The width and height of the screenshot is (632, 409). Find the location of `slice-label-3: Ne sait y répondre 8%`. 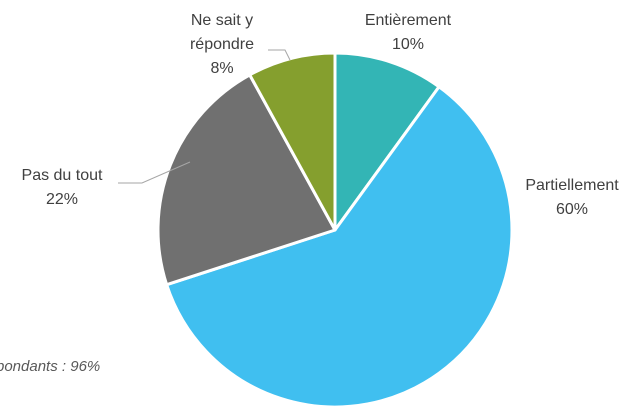

slice-label-3: Ne sait y répondre 8% is located at coordinates (222, 44).